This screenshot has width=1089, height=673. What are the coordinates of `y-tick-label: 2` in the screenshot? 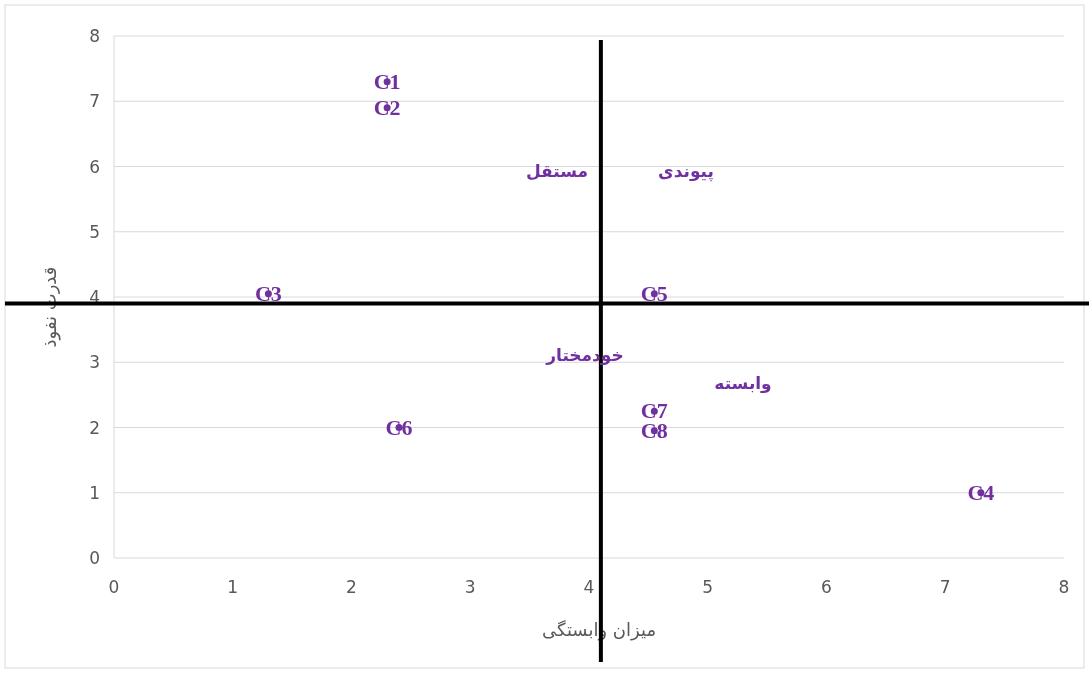 It's located at (94, 427).